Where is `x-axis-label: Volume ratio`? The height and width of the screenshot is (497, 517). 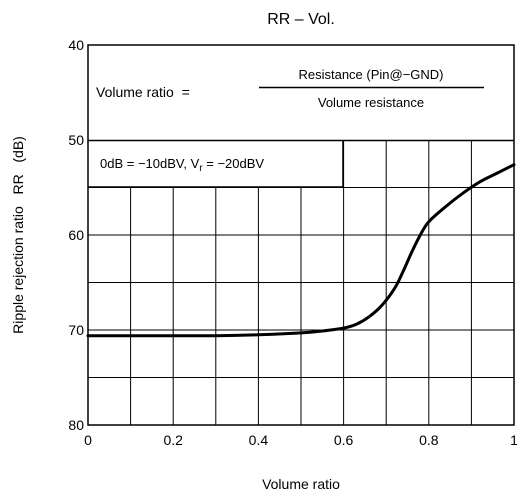
x-axis-label: Volume ratio is located at coordinates (301, 484).